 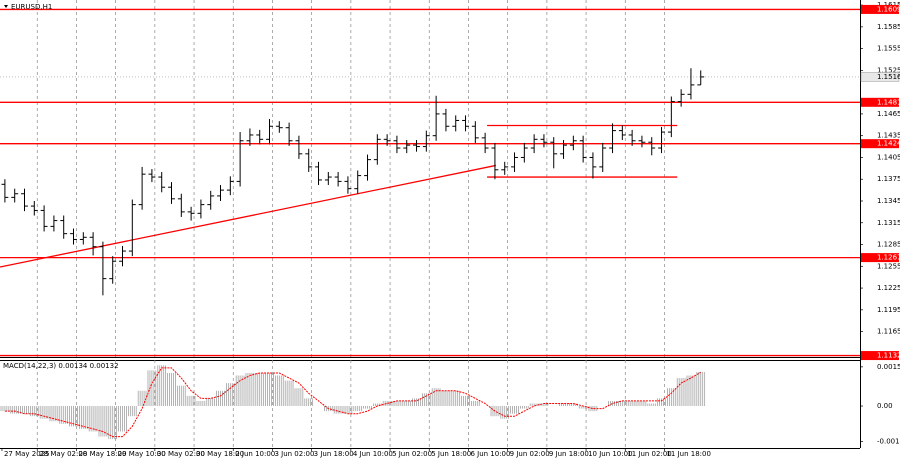 I want to click on y-tick-label: 1.1225, so click(x=888, y=288).